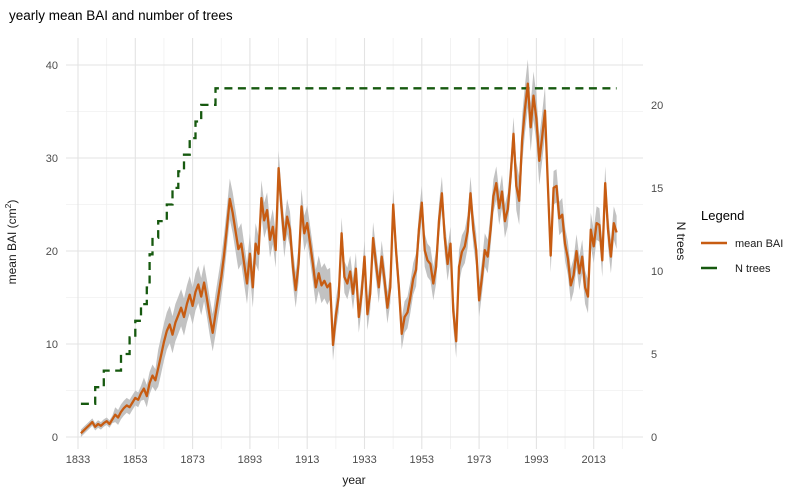 The image size is (800, 500). What do you see at coordinates (307, 460) in the screenshot?
I see `x-tick-label: 1913` at bounding box center [307, 460].